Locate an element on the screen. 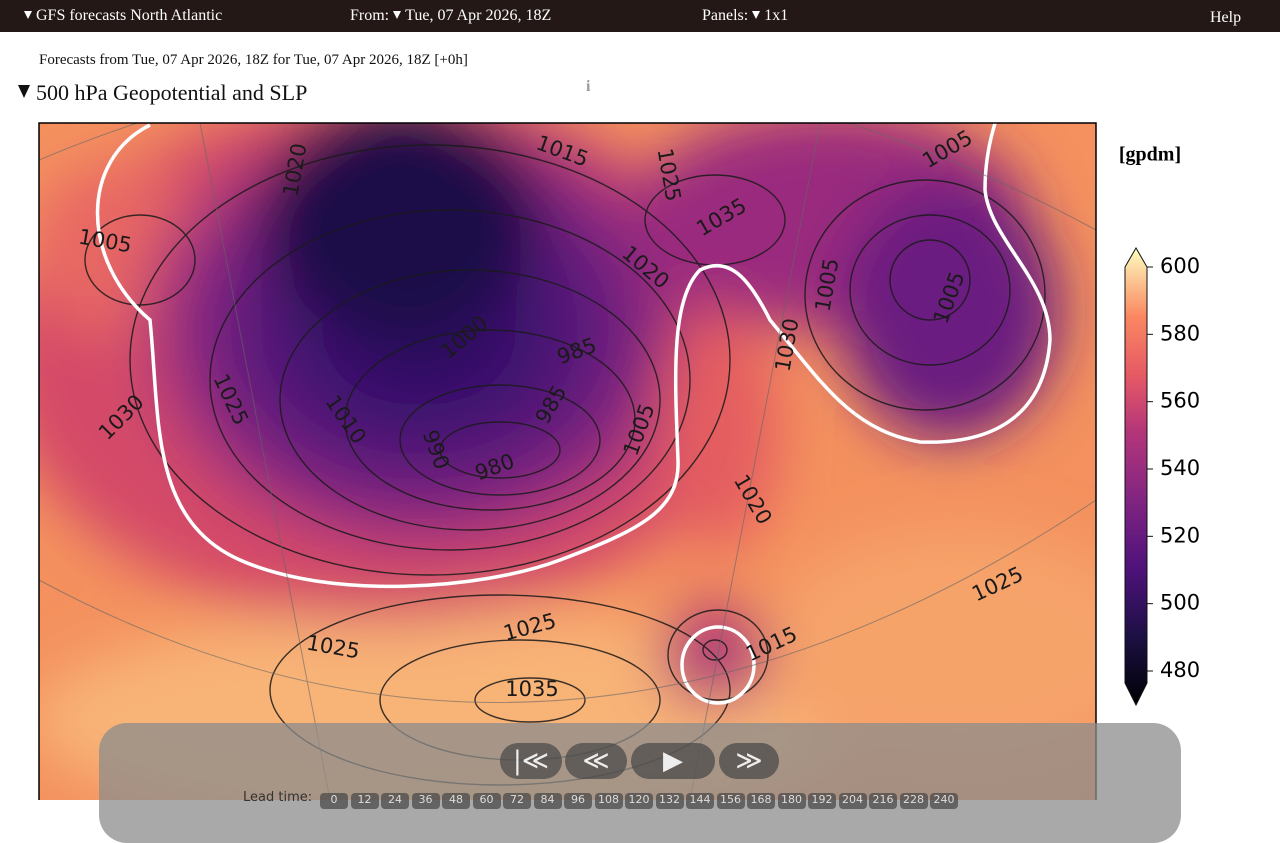 The image size is (1280, 843). section-title: 500 hPa Geopotential and SLP is located at coordinates (172, 92).